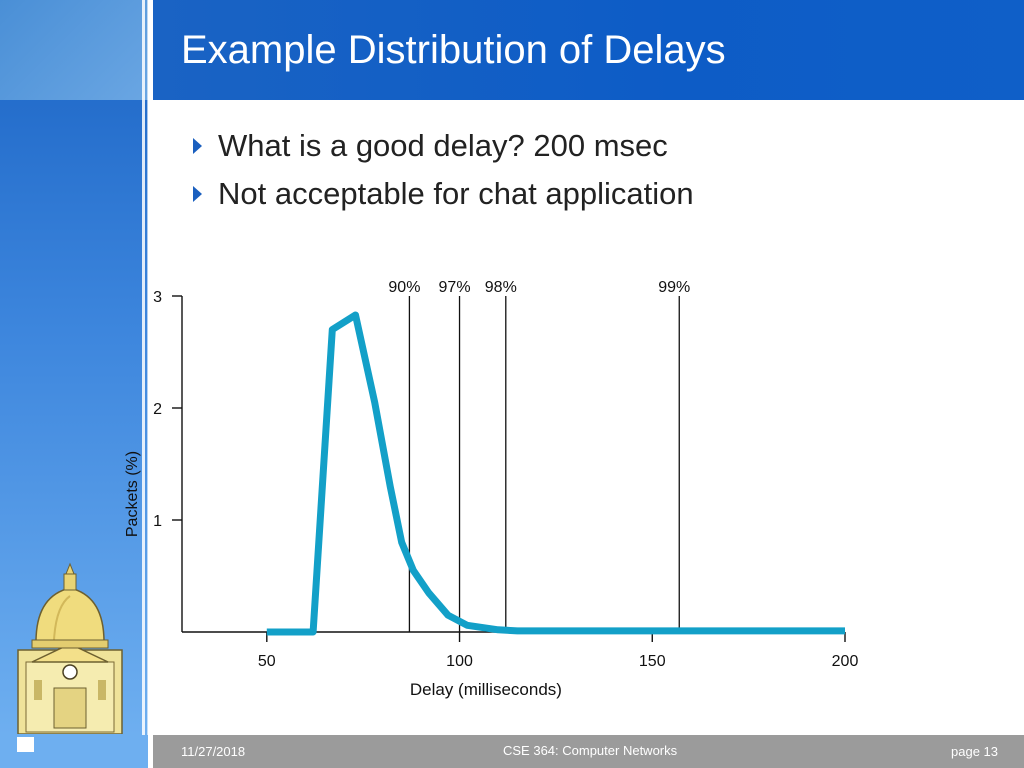 The height and width of the screenshot is (768, 1024). Describe the element at coordinates (147, 367) in the screenshot. I see `sidebar-rule-thin` at that location.